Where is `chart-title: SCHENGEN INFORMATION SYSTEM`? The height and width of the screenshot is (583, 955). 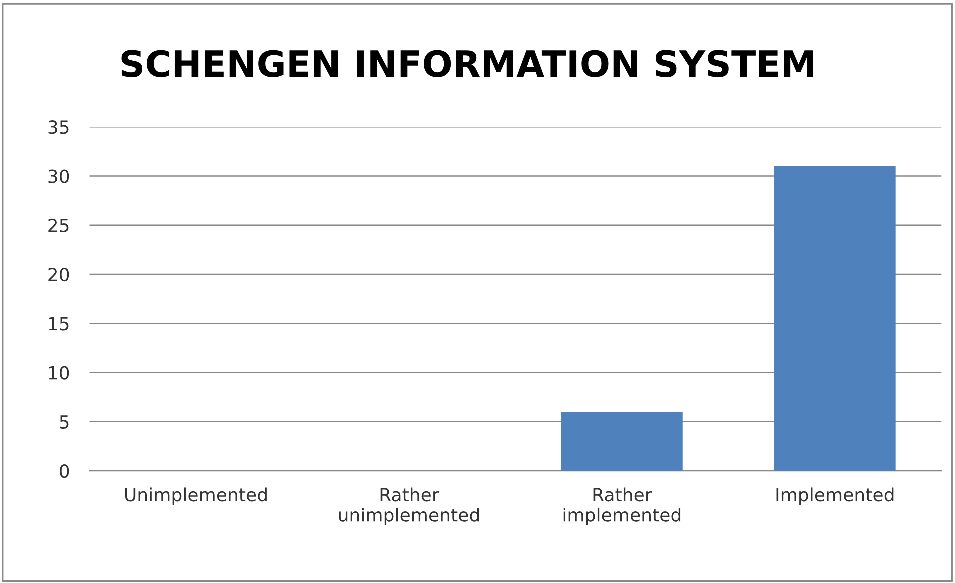
chart-title: SCHENGEN INFORMATION SYSTEM is located at coordinates (468, 64).